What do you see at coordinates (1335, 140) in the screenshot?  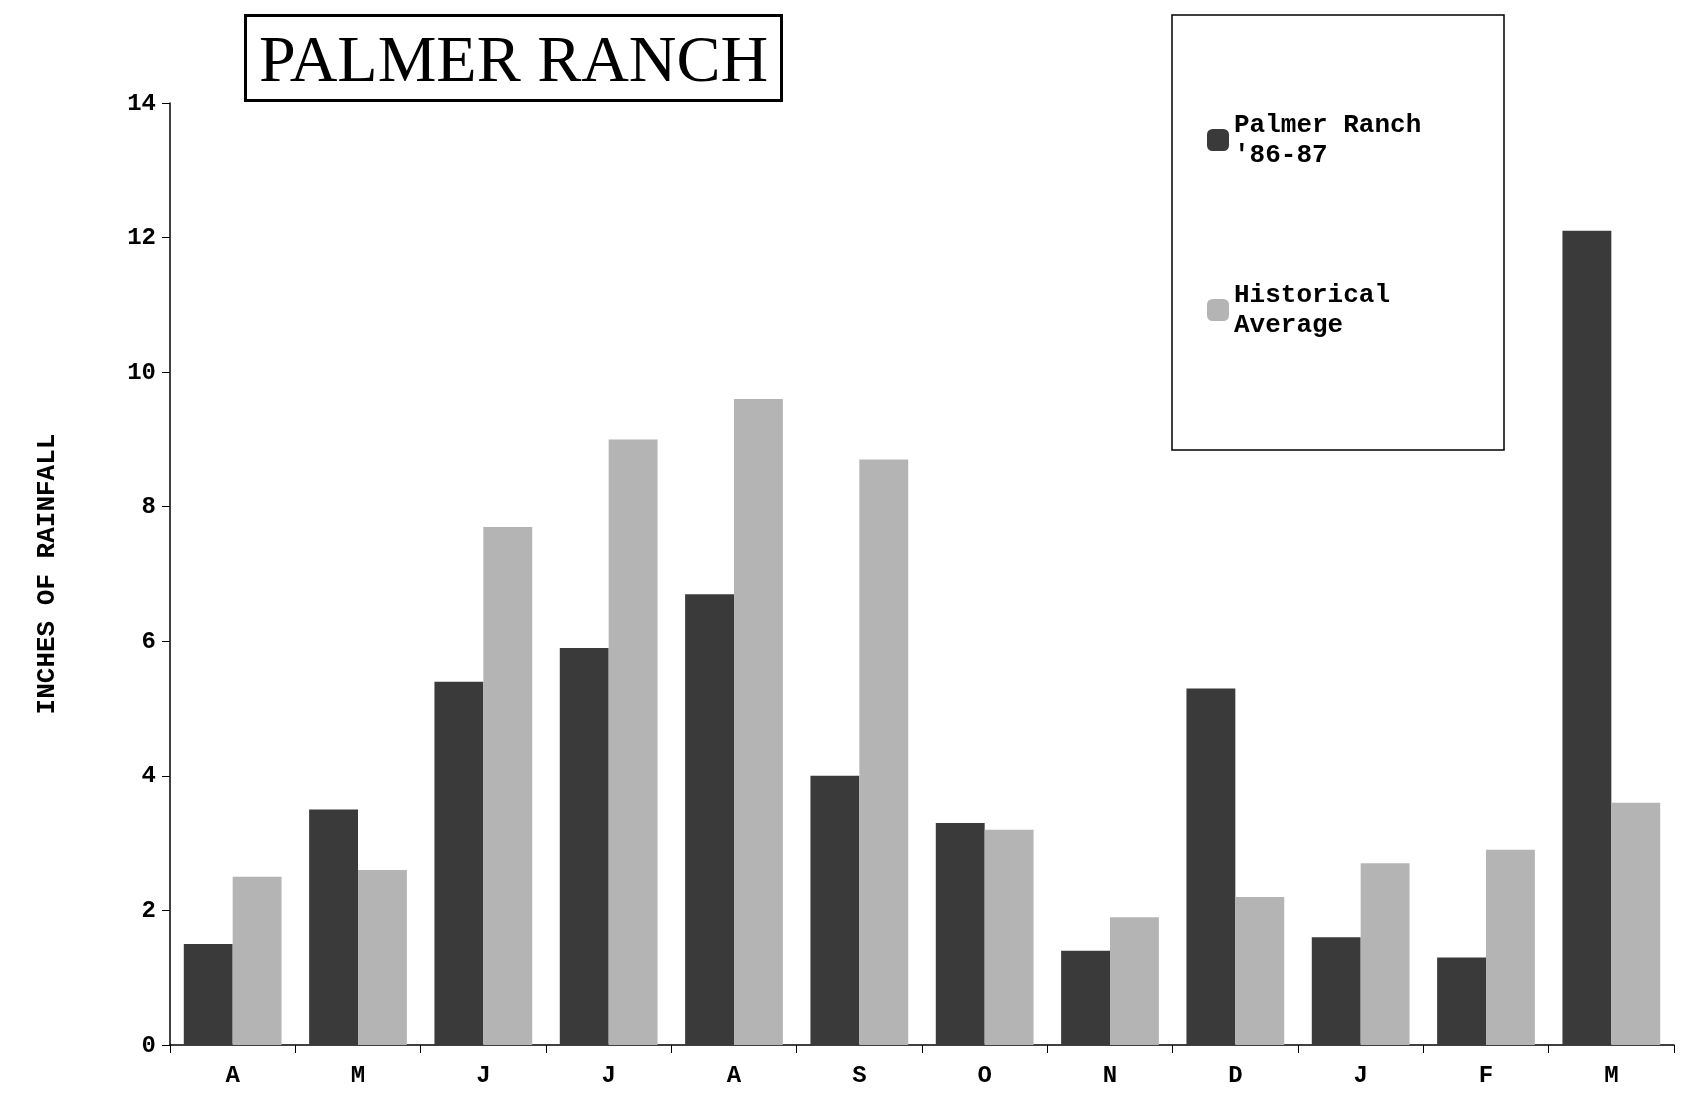 I see `legend-label: Palmer Ranch '86-87` at bounding box center [1335, 140].